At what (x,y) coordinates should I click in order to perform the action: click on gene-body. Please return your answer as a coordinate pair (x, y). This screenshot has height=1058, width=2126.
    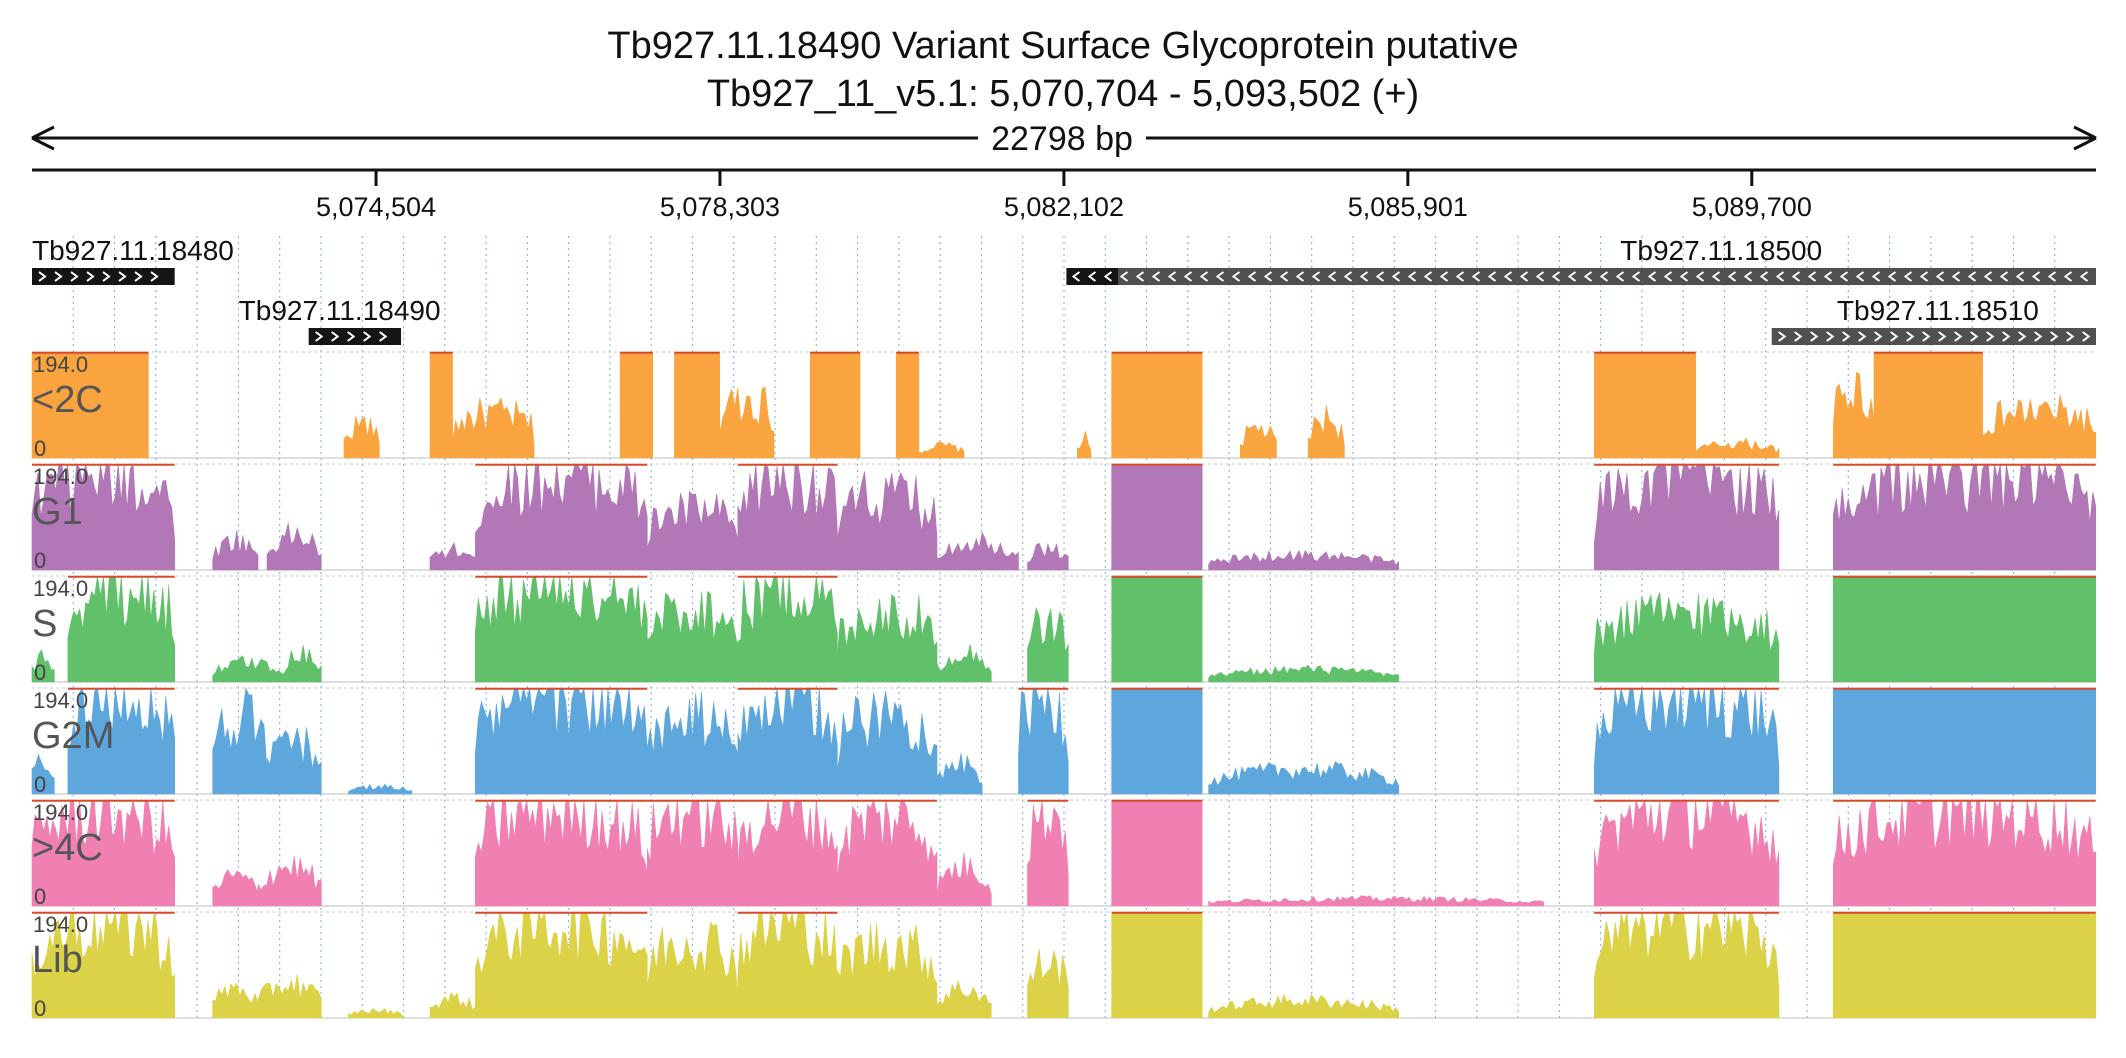
    Looking at the image, I should click on (1933, 336).